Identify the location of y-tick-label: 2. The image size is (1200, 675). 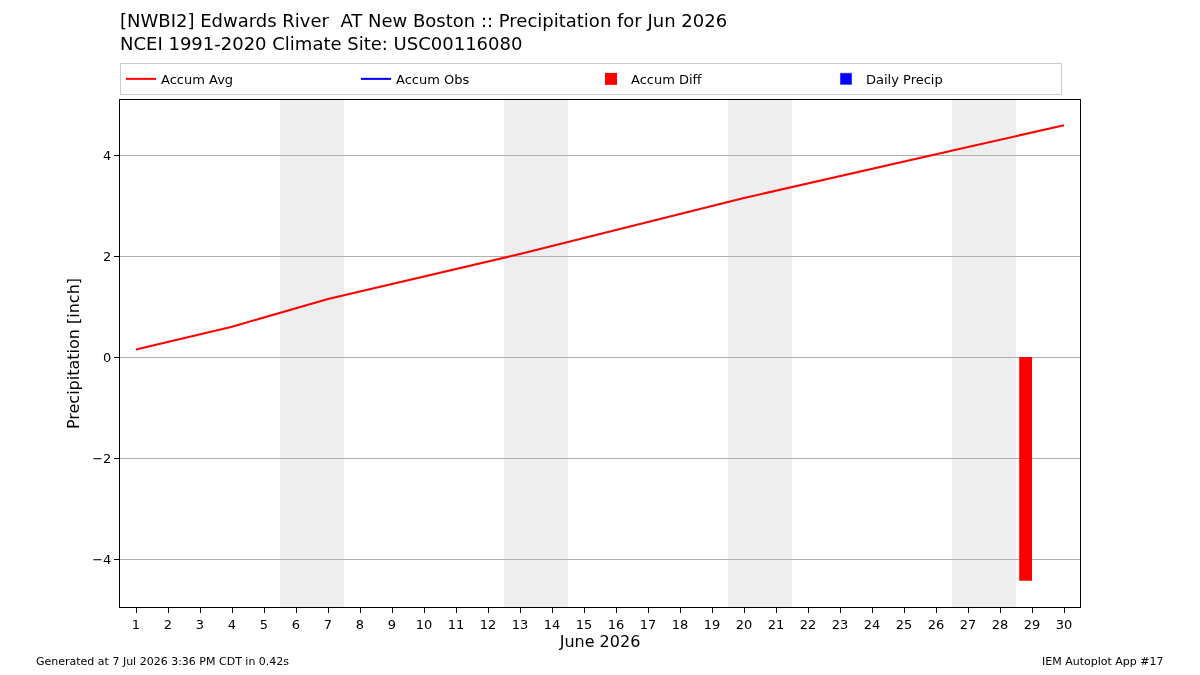
(107, 256).